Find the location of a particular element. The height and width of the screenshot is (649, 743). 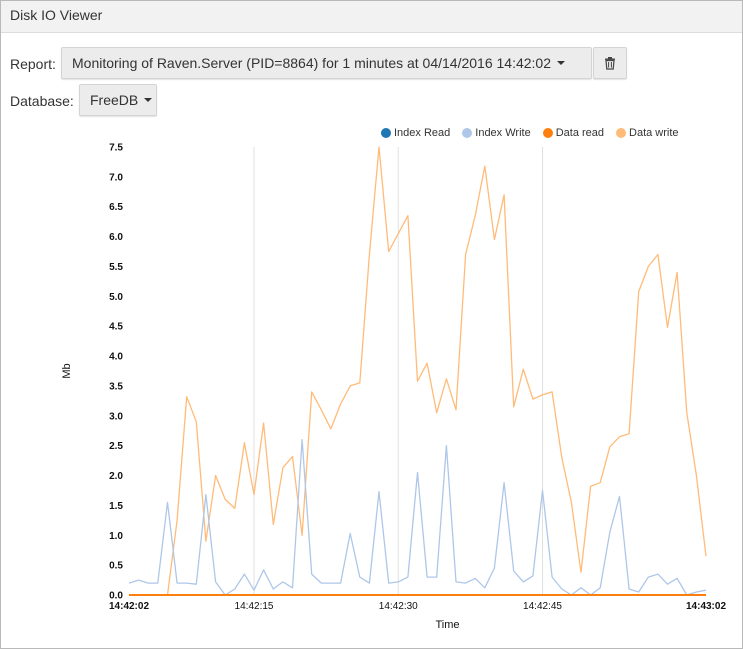

y-tick-label: 2.5 is located at coordinates (116, 446).